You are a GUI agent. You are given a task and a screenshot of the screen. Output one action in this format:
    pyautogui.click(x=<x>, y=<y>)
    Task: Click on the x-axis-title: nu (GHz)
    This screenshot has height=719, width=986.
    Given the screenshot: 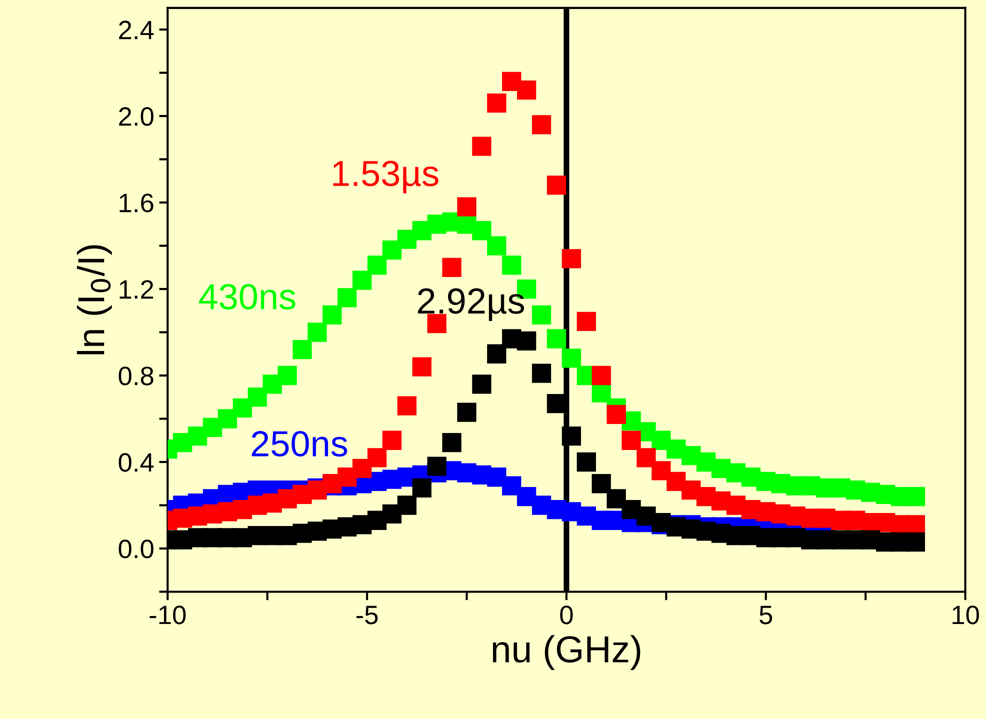 What is the action you would take?
    pyautogui.click(x=566, y=652)
    